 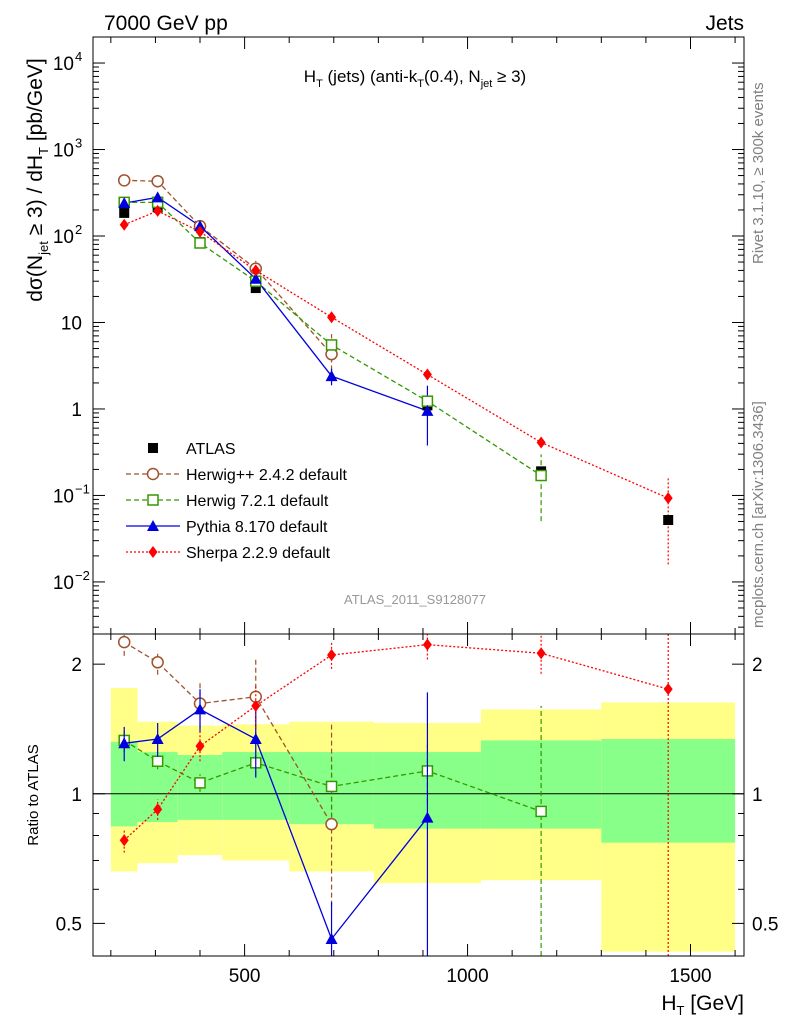 What do you see at coordinates (420, 84) in the screenshot?
I see `title-sub-t2: T` at bounding box center [420, 84].